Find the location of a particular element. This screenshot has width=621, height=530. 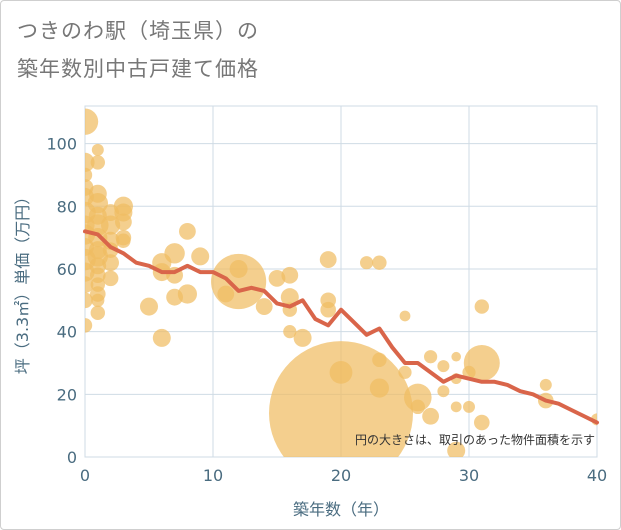

x-tick-label: 0 is located at coordinates (85, 475).